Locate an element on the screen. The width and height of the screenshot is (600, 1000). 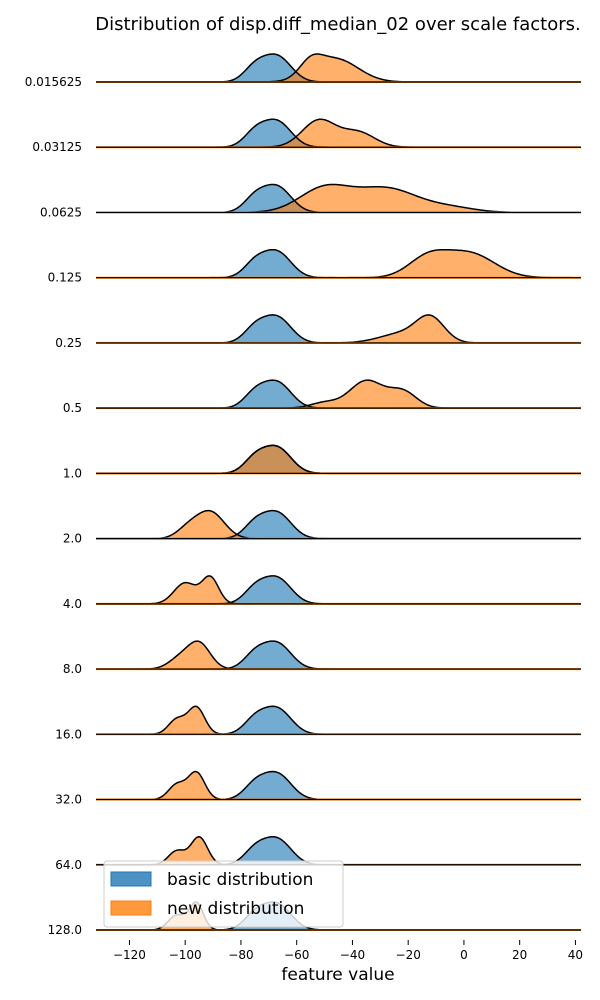
x-tick-label: −100 is located at coordinates (185, 955).